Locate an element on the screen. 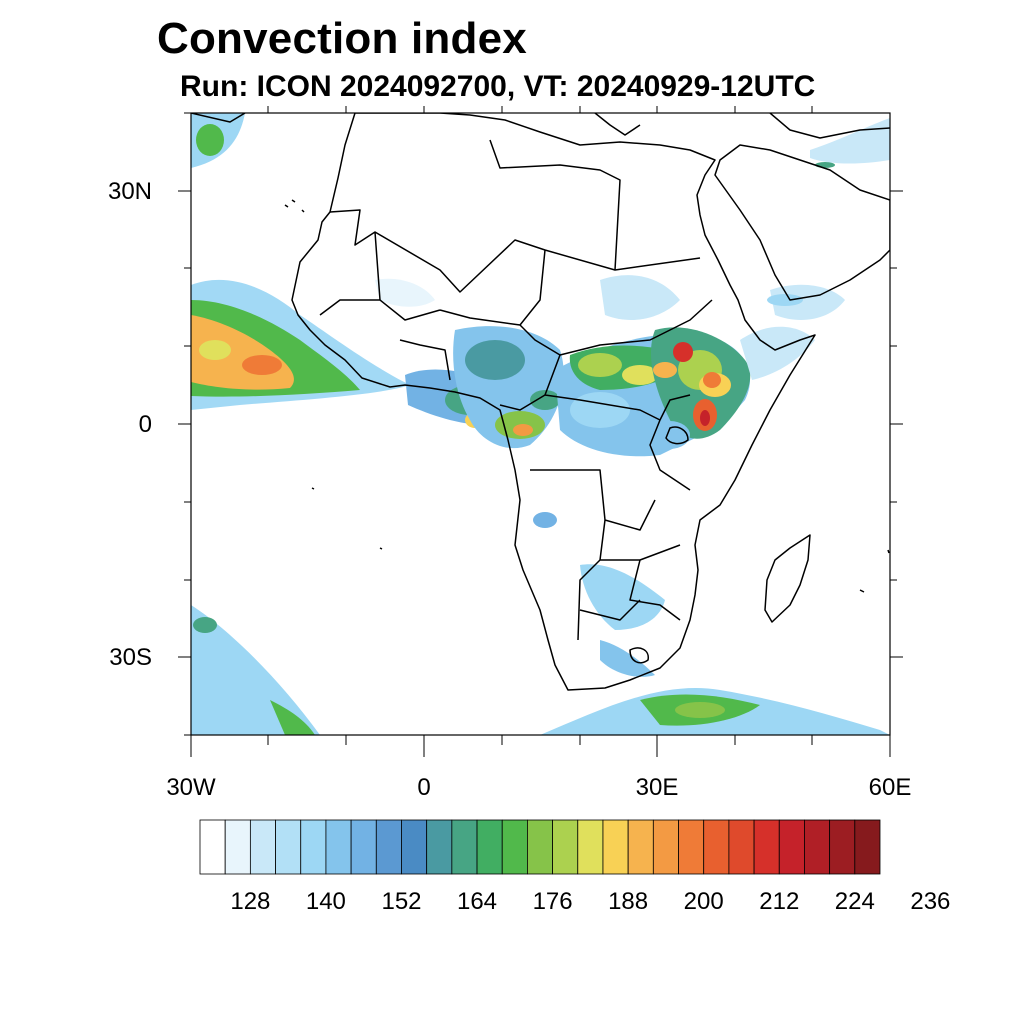 Image resolution: width=1024 pixels, height=1024 pixels. colorbar is located at coordinates (540, 847).